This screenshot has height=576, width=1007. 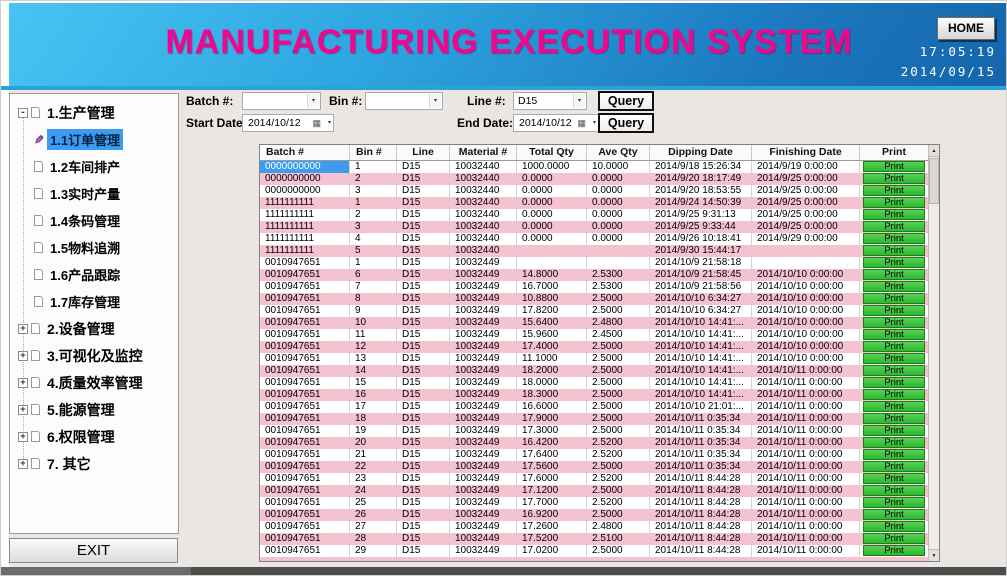 What do you see at coordinates (894, 152) in the screenshot?
I see `column-header: Print` at bounding box center [894, 152].